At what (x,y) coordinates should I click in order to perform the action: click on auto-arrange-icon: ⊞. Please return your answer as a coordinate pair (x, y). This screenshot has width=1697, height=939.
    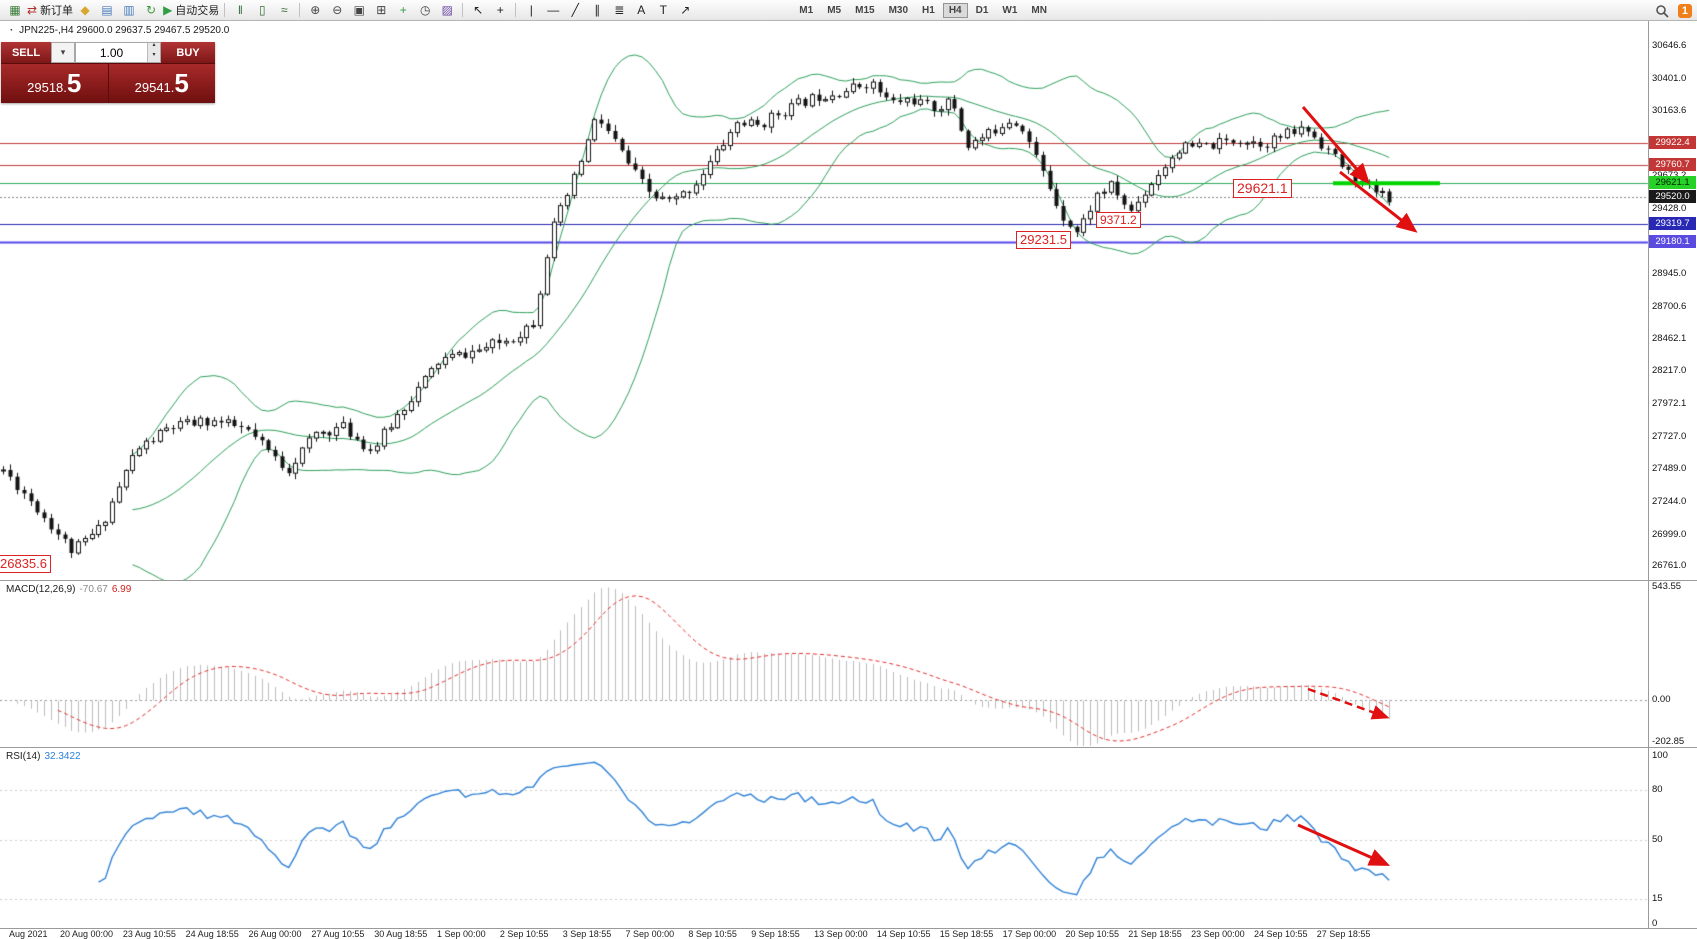
    Looking at the image, I should click on (381, 10).